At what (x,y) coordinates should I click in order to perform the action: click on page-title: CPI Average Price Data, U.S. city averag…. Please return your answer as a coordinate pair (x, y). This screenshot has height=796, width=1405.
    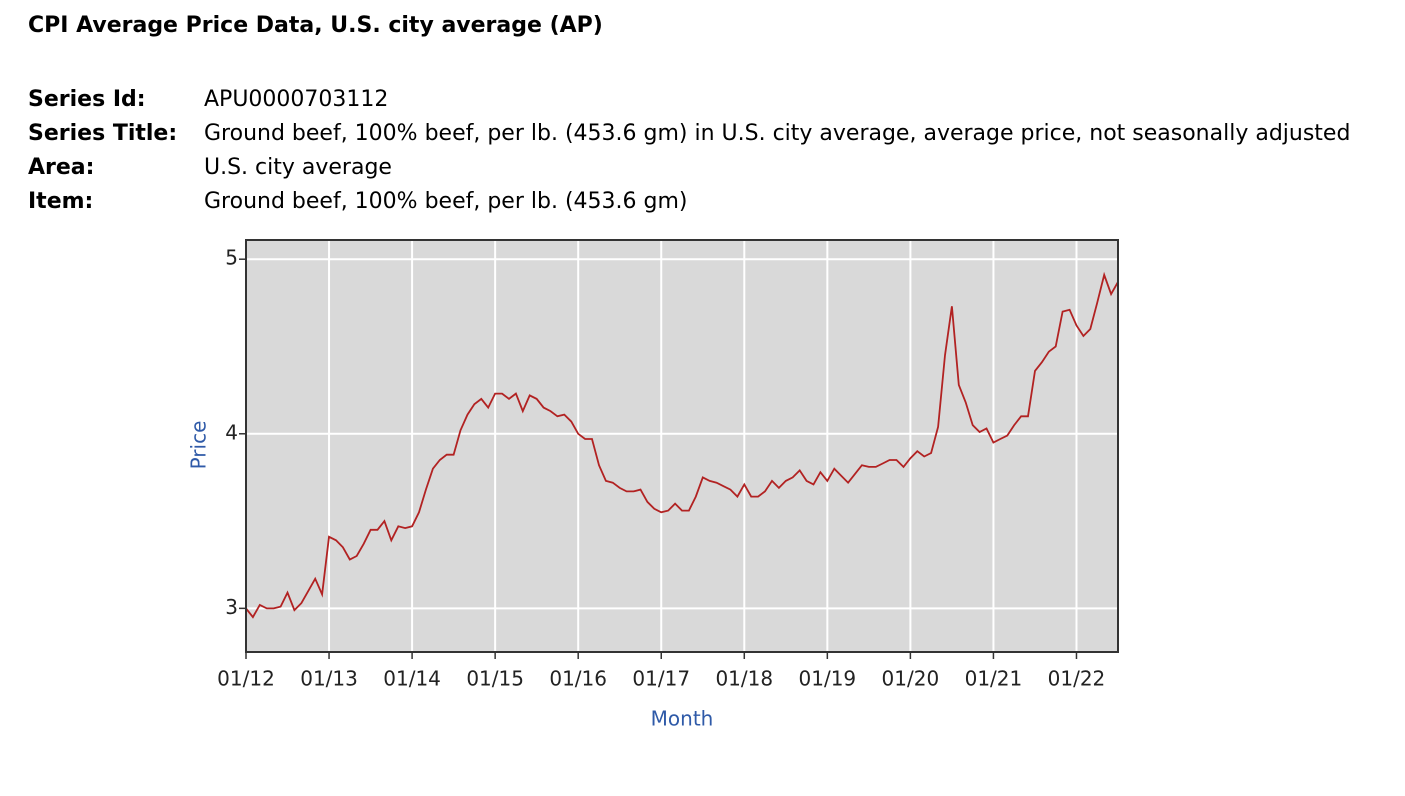
    Looking at the image, I should click on (315, 25).